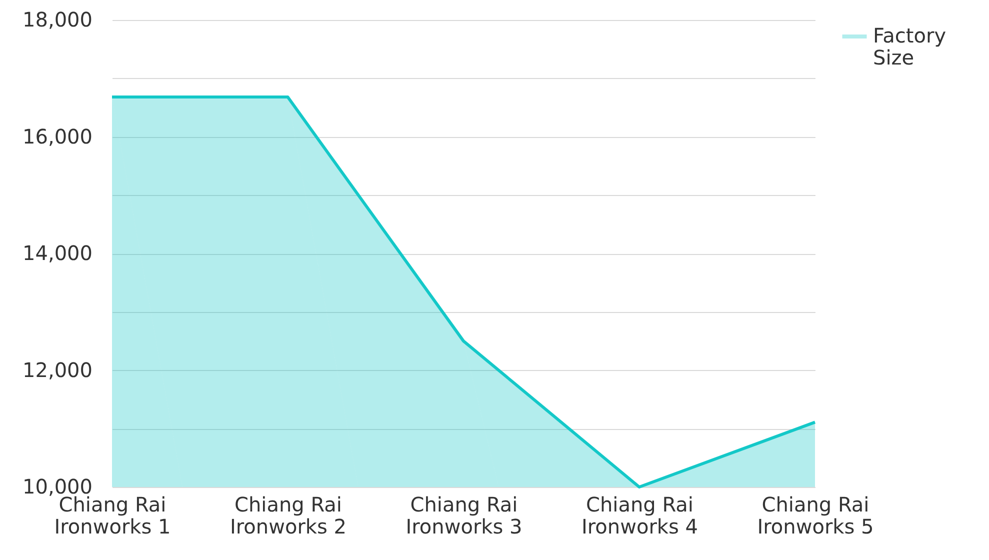 This screenshot has height=560, width=989. Describe the element at coordinates (464, 515) in the screenshot. I see `x-tick-label: Chiang Rai Ironworks 3` at that location.